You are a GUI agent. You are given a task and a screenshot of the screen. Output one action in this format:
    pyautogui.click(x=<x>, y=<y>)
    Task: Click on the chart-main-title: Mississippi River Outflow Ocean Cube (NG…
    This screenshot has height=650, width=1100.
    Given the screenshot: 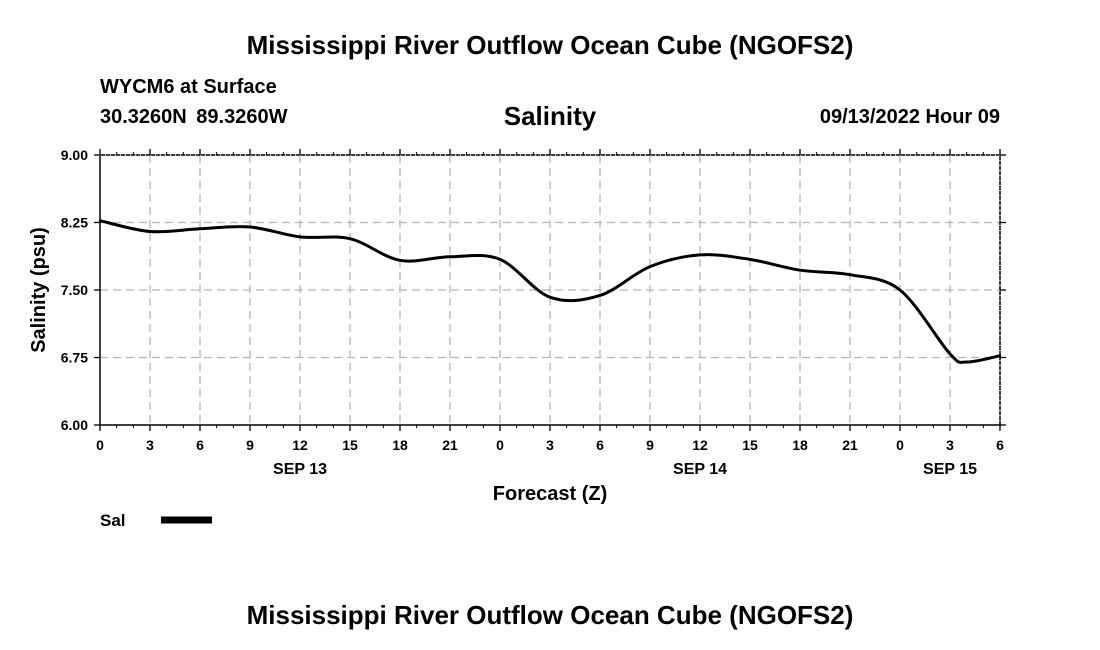 What is the action you would take?
    pyautogui.click(x=550, y=45)
    